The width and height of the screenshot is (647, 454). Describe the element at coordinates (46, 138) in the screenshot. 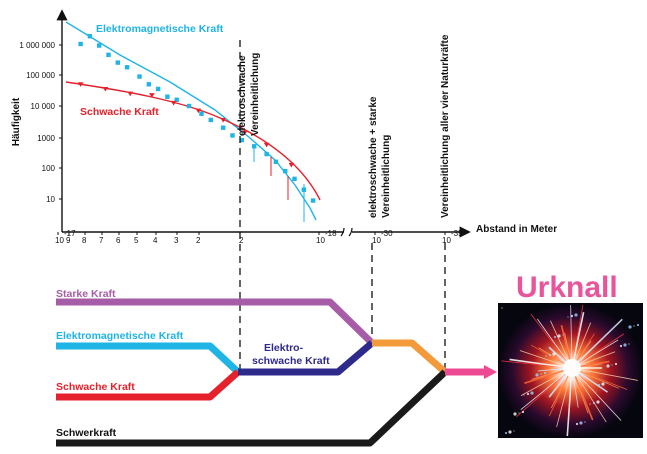

I see `y-tick-label: 1000` at that location.